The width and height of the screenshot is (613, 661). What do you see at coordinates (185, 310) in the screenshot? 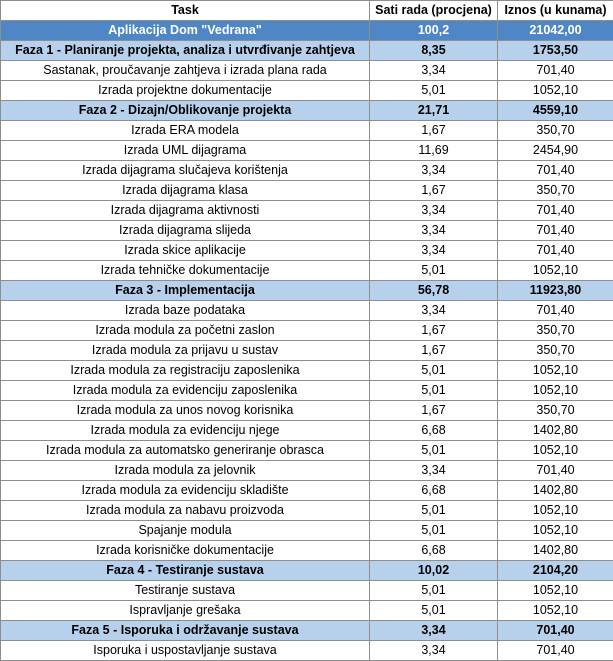
I see `cell-task: Izrada baze podataka` at bounding box center [185, 310].